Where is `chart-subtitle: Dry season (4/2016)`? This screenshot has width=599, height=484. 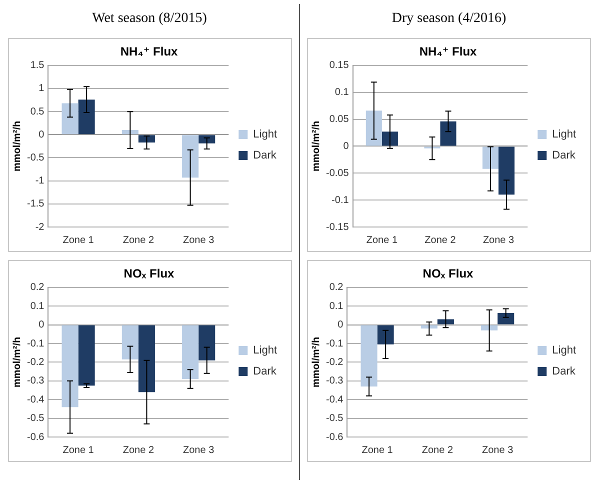 chart-subtitle: Dry season (4/2016) is located at coordinates (449, 19).